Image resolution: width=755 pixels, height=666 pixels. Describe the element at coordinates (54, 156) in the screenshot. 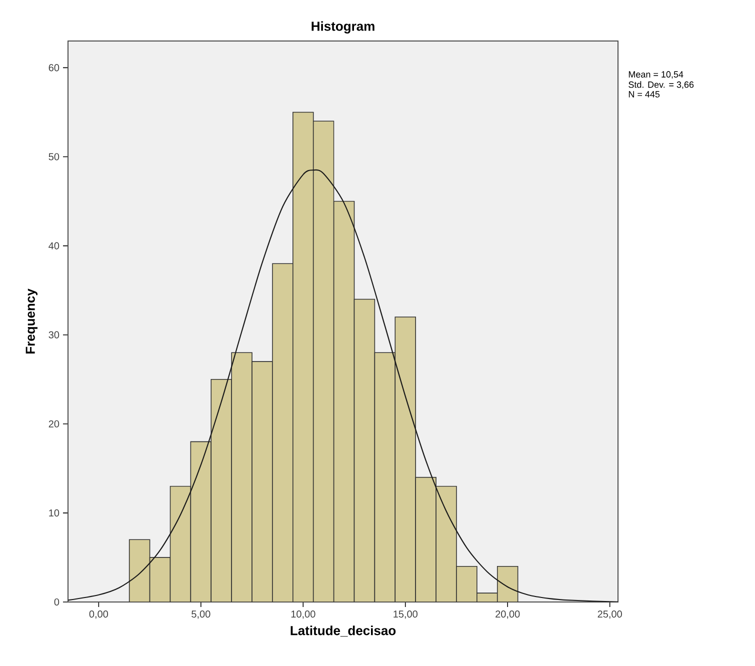

I see `y-tick-label: 50` at that location.